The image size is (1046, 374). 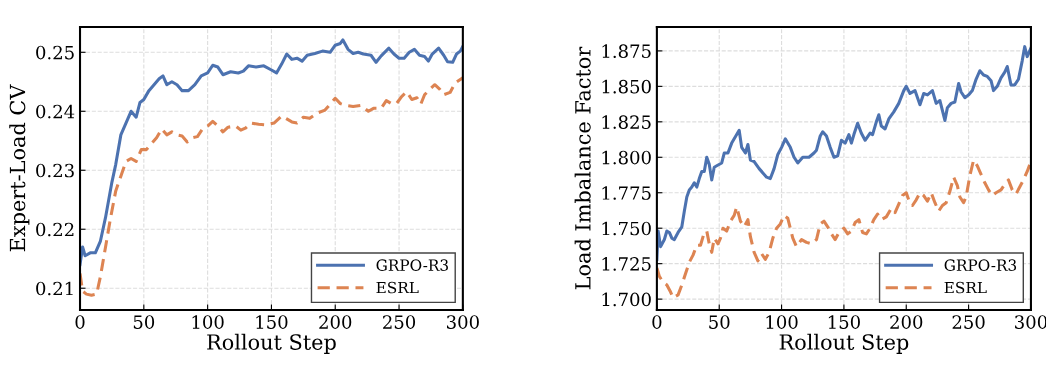 What do you see at coordinates (55, 170) in the screenshot?
I see `y-tick-label: 0.23` at bounding box center [55, 170].